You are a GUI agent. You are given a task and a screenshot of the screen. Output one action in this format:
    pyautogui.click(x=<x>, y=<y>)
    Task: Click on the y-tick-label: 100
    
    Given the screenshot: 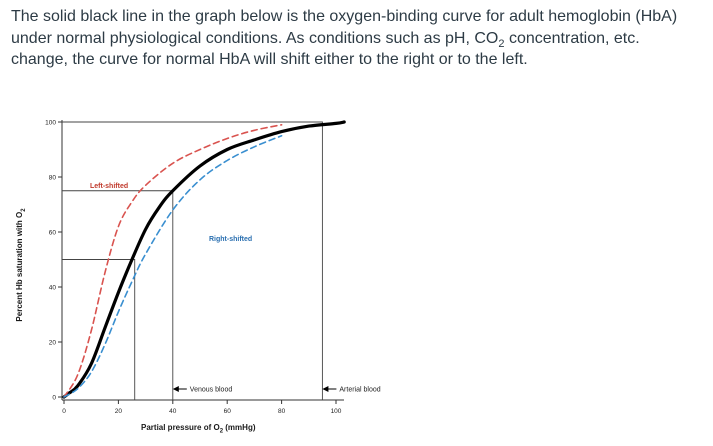 What is the action you would take?
    pyautogui.click(x=50, y=123)
    